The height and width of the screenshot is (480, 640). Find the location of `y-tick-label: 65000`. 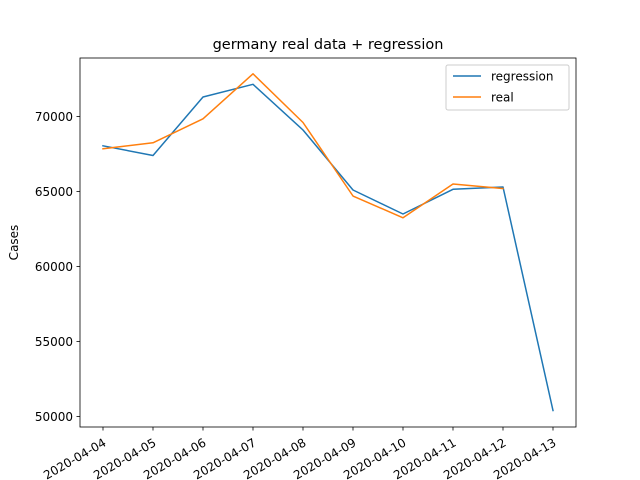

y-tick-label: 65000 is located at coordinates (54, 192).